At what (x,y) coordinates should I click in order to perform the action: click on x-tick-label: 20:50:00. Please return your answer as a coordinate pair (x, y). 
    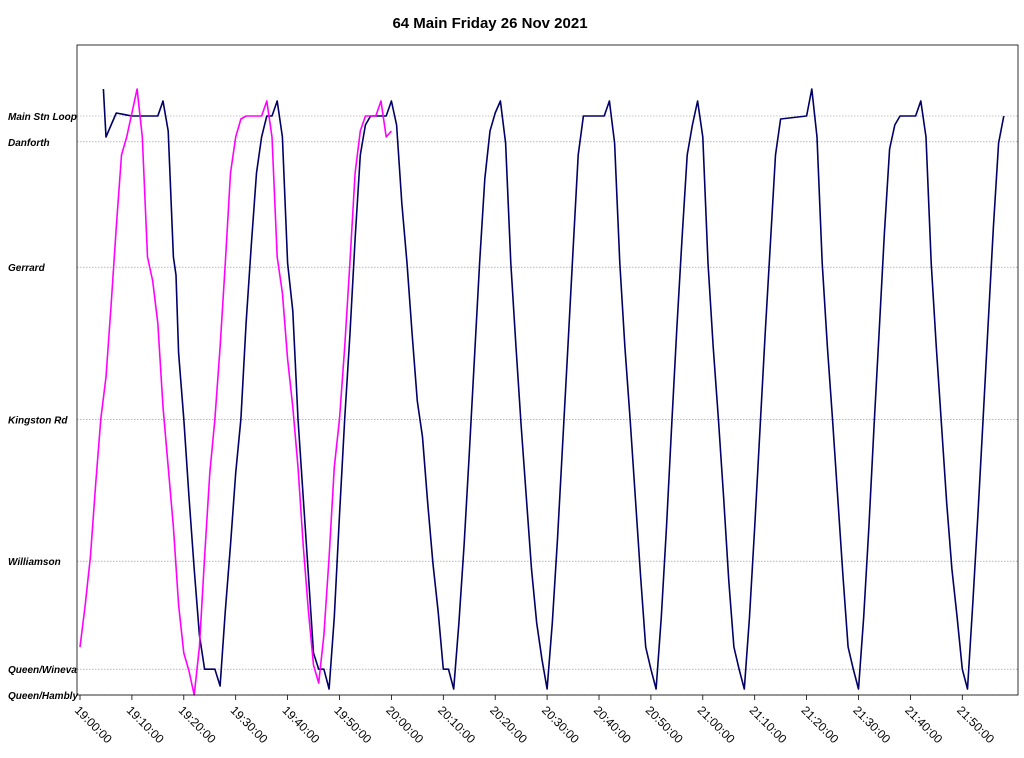
    Looking at the image, I should click on (664, 724).